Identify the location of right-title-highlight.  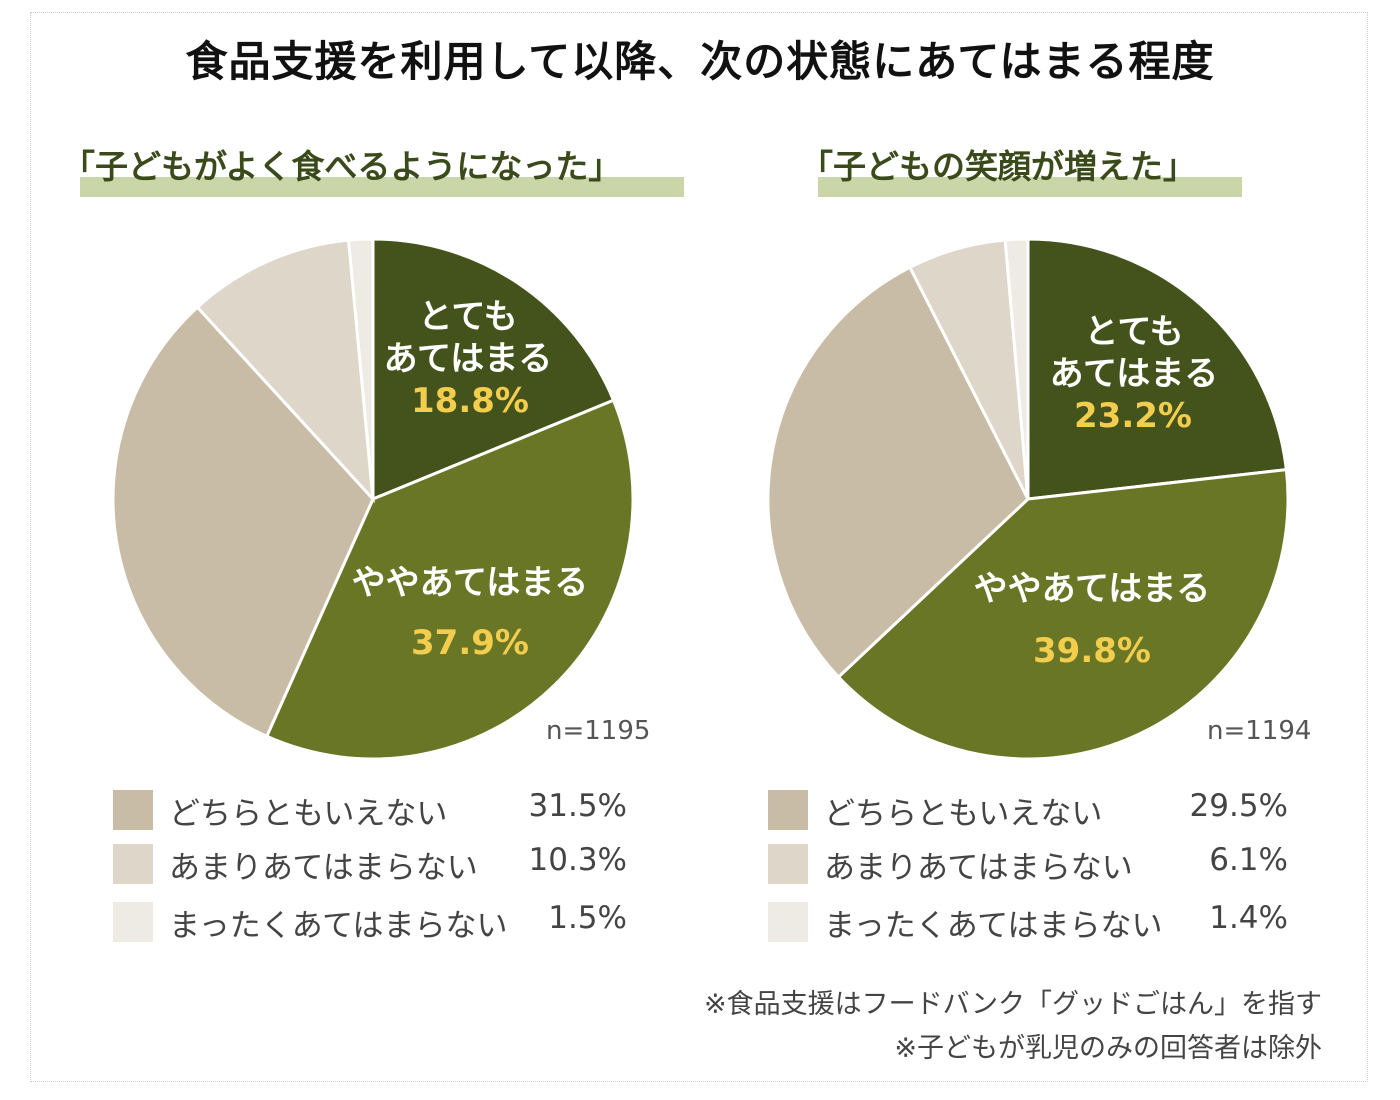
(1030, 187).